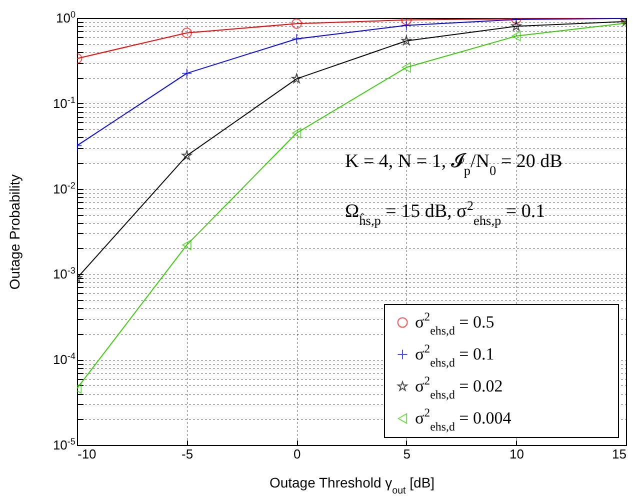 The height and width of the screenshot is (498, 641). Describe the element at coordinates (407, 454) in the screenshot. I see `x-tick-label: 5` at that location.